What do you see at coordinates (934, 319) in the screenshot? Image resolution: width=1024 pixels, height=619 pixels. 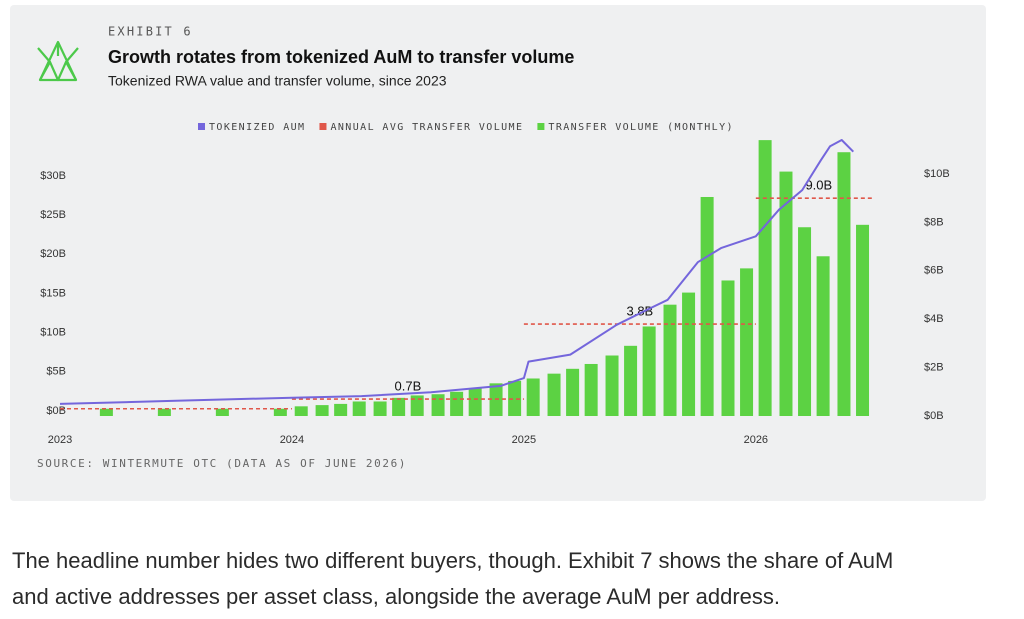 I see `y2-tick-label: $4B` at bounding box center [934, 319].